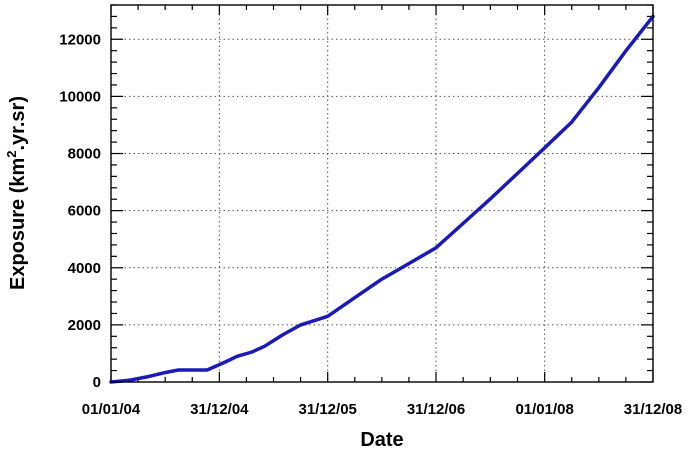 This screenshot has height=451, width=687. Describe the element at coordinates (11, 153) in the screenshot. I see `y-axis-title-superscript: 2` at that location.